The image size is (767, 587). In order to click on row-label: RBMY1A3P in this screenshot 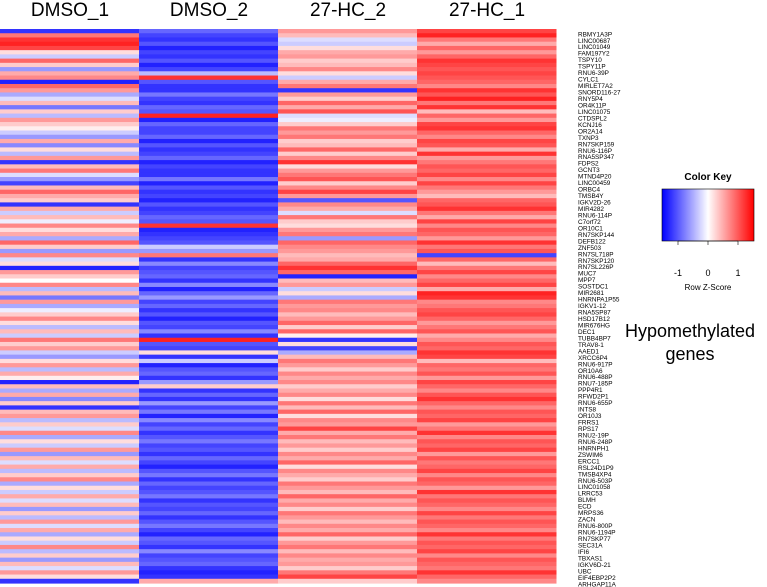, I will do `click(595, 34)`.